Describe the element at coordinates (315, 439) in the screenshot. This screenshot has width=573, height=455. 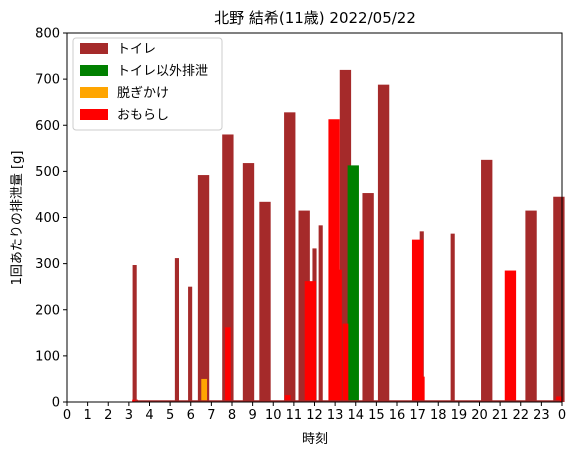
I see `x-axis-label: 時刻` at that location.